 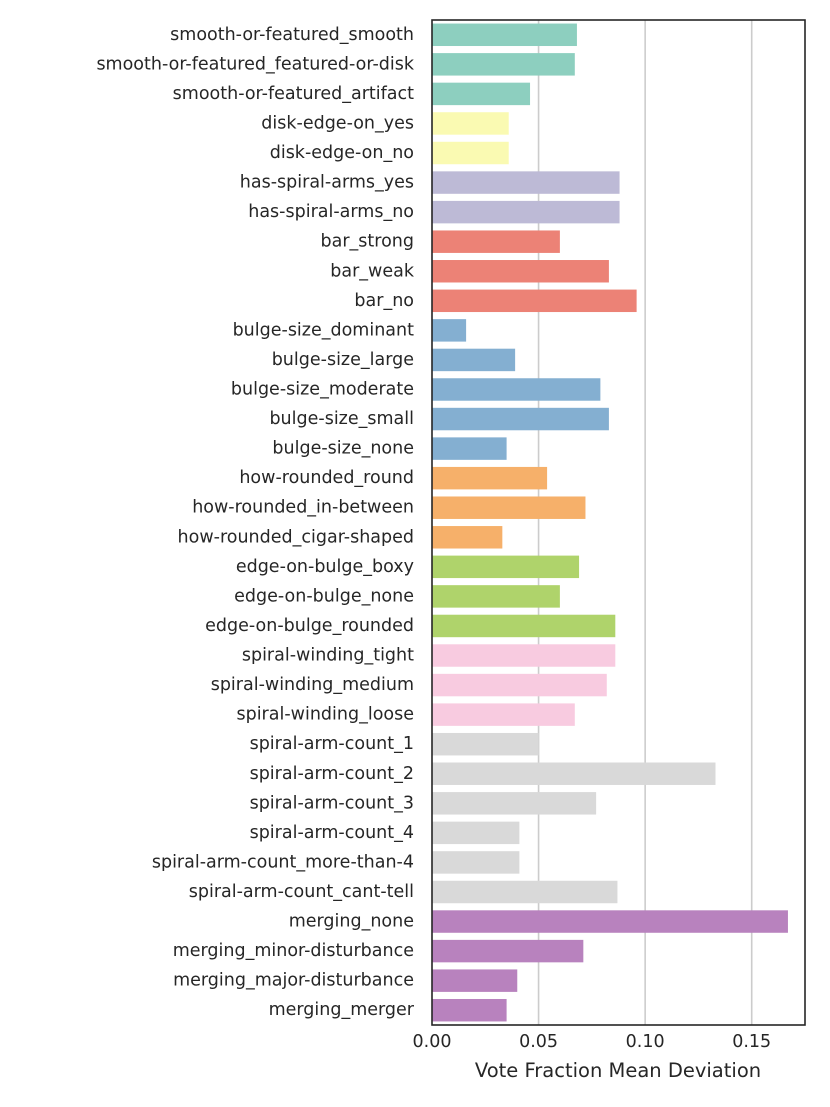 What do you see at coordinates (526, 212) in the screenshot?
I see `bar-has-spiral-arms_no` at bounding box center [526, 212].